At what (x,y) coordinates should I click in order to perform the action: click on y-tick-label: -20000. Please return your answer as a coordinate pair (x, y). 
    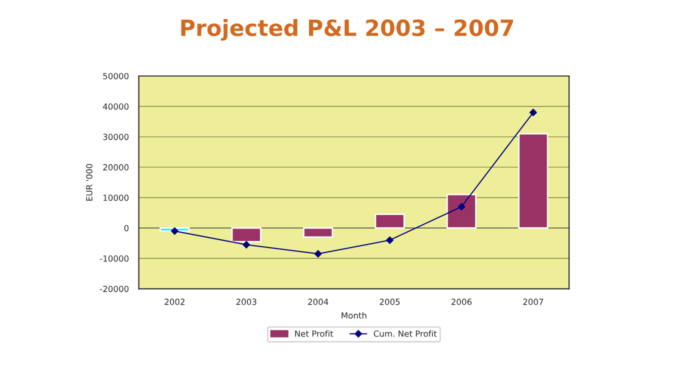
    Looking at the image, I should click on (114, 289).